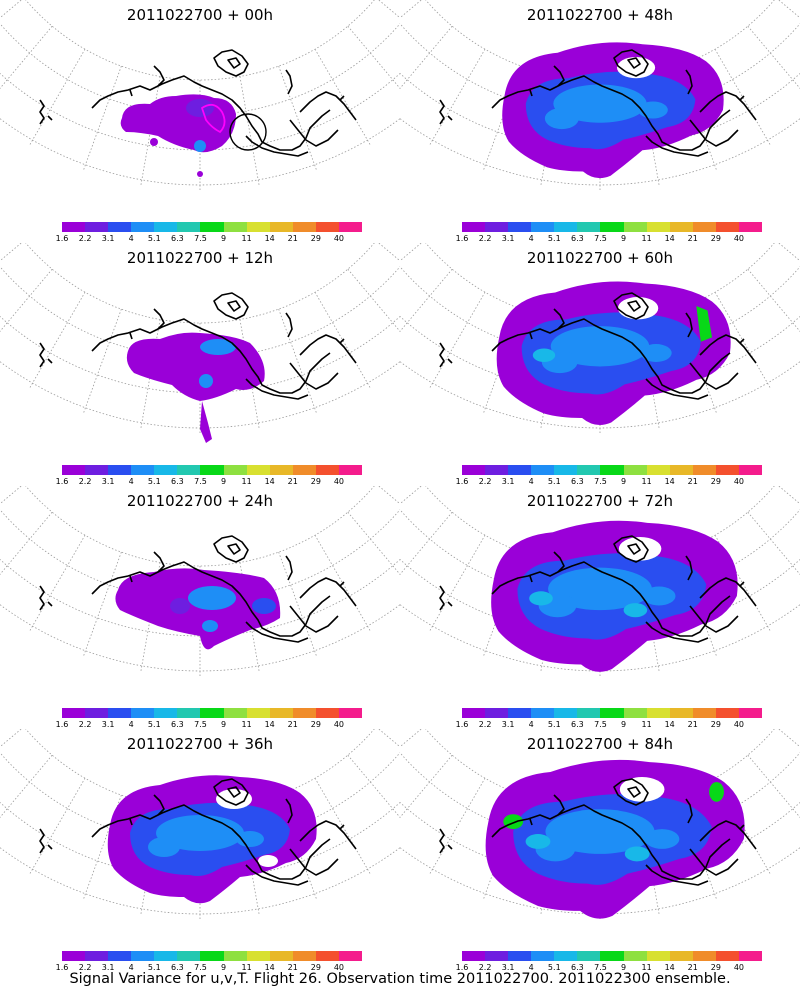 The height and width of the screenshot is (1000, 800). Describe the element at coordinates (600, 258) in the screenshot. I see `panel-title: 2011022700 + 60h` at that location.